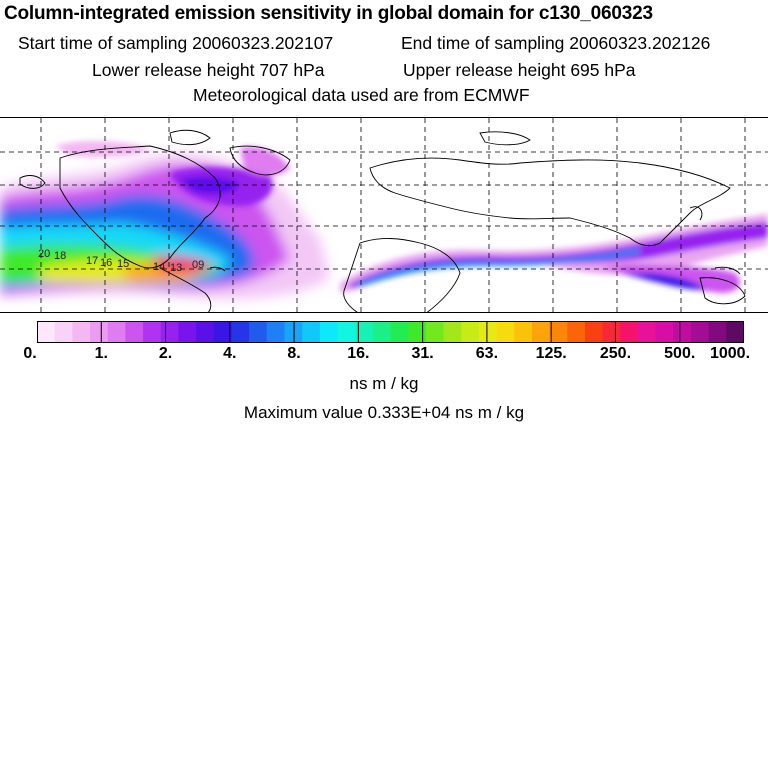 This screenshot has height=768, width=768. I want to click on colorbar-tick-label: 63., so click(487, 353).